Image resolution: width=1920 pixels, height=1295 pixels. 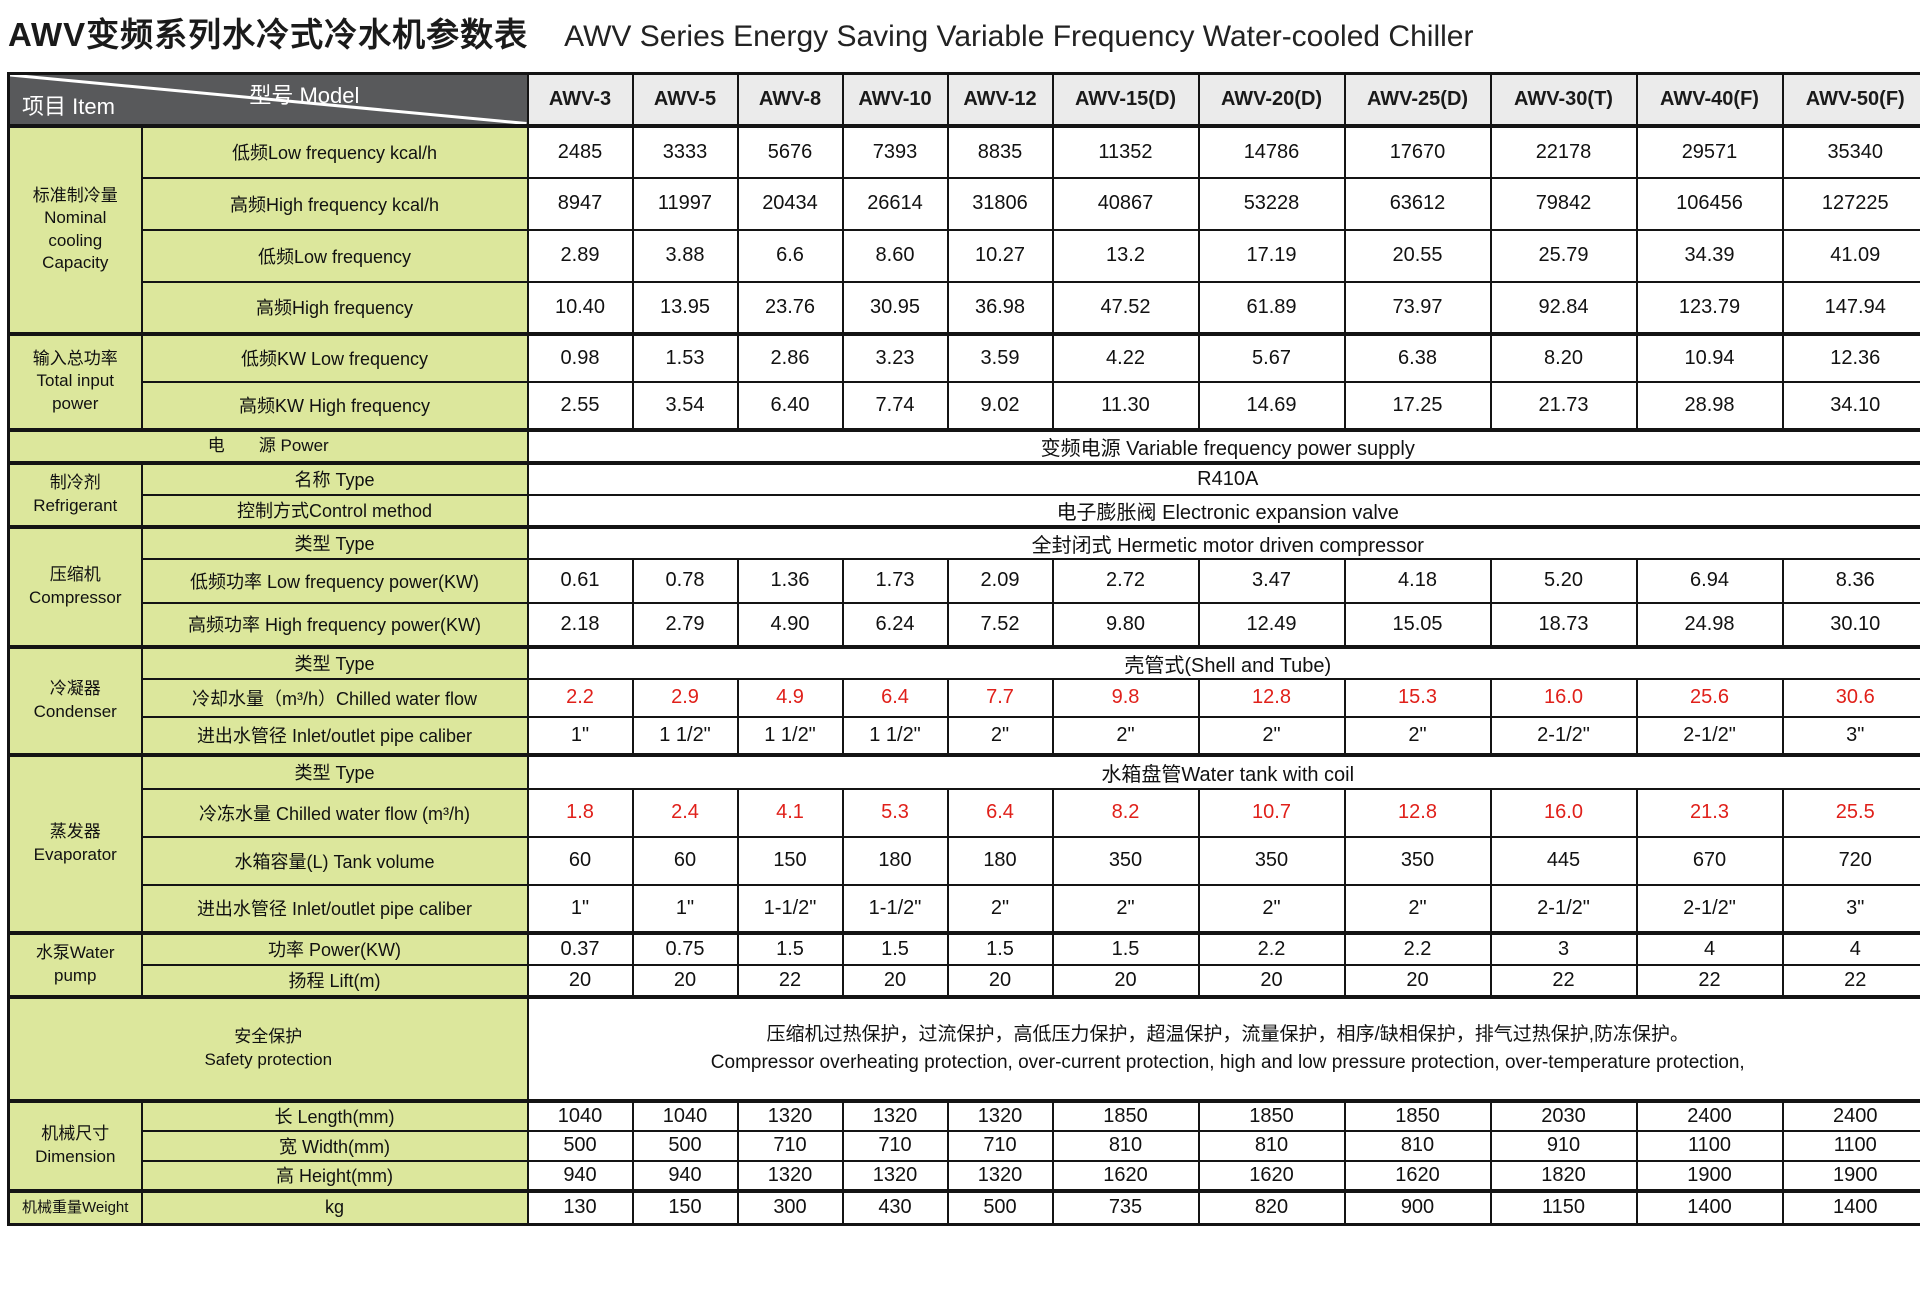 What do you see at coordinates (1709, 357) in the screenshot?
I see `value-cell: 10.94` at bounding box center [1709, 357].